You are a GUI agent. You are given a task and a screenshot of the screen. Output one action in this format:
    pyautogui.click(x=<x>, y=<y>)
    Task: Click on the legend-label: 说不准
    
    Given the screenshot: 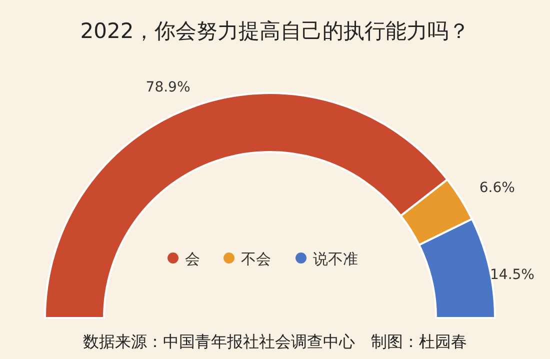 What is the action you would take?
    pyautogui.click(x=335, y=259)
    